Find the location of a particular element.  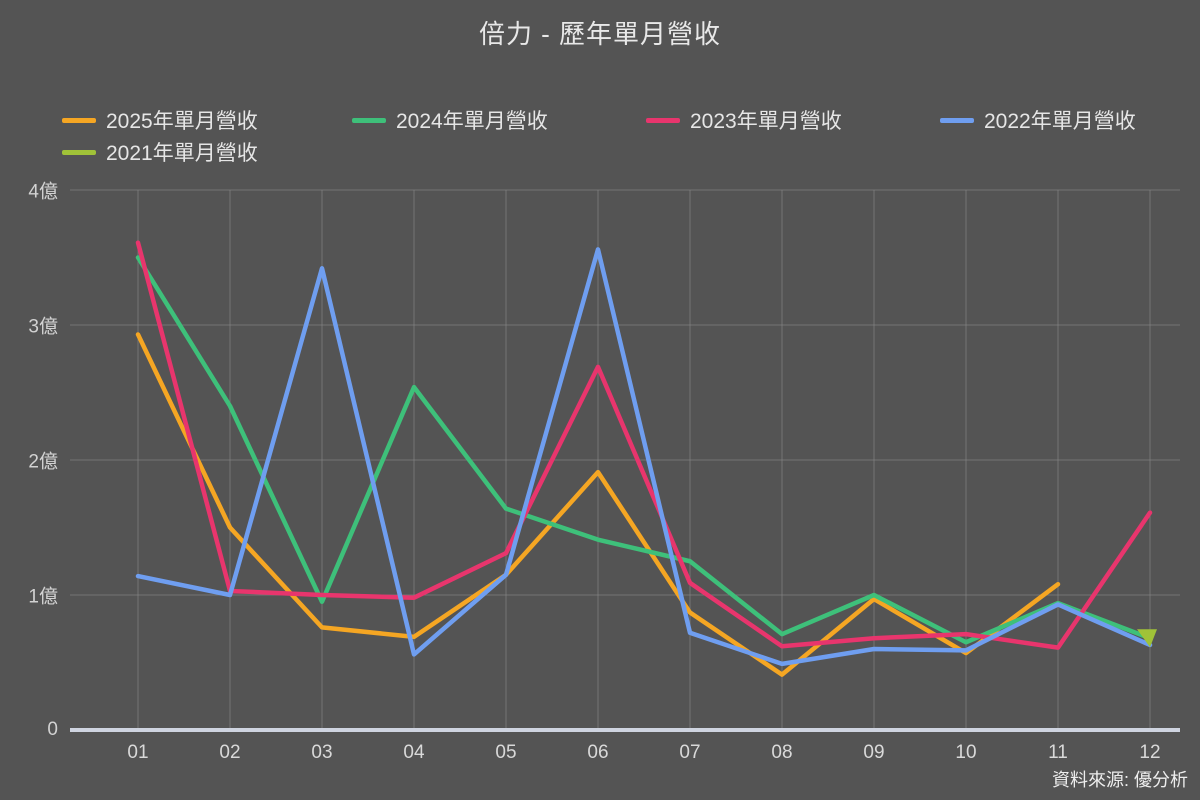

legend-item-label: 2023年單月營收 is located at coordinates (766, 121).